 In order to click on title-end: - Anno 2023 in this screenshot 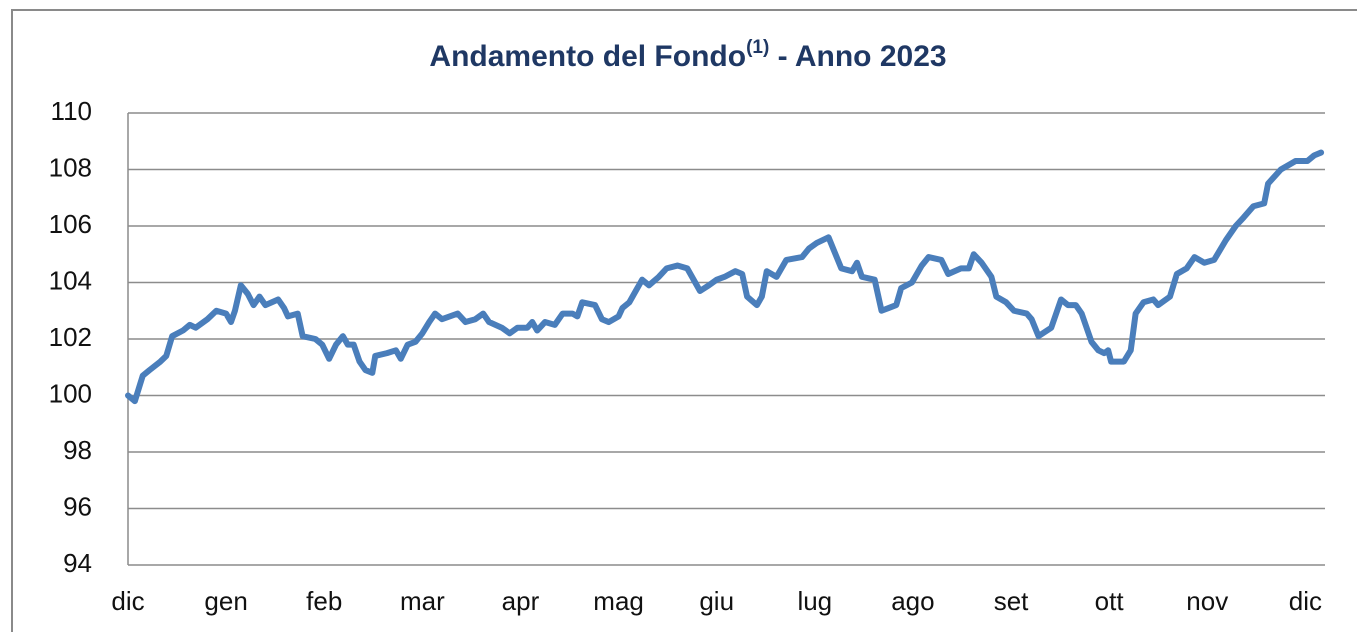, I will do `click(857, 56)`.